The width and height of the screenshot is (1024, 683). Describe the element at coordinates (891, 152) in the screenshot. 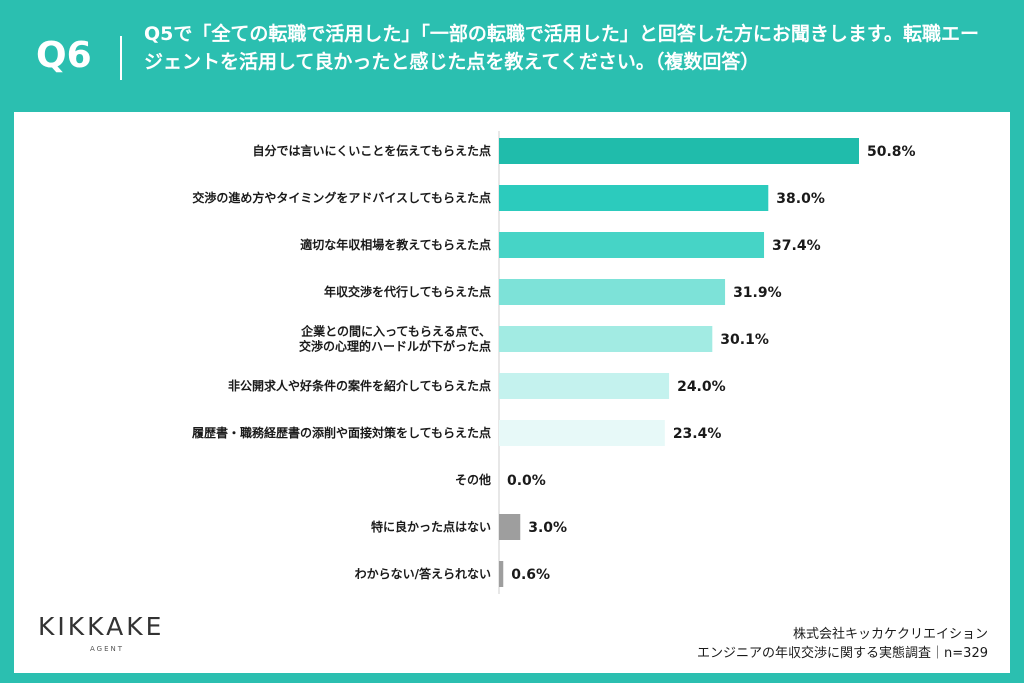

I see `value-label: 50.8%` at that location.